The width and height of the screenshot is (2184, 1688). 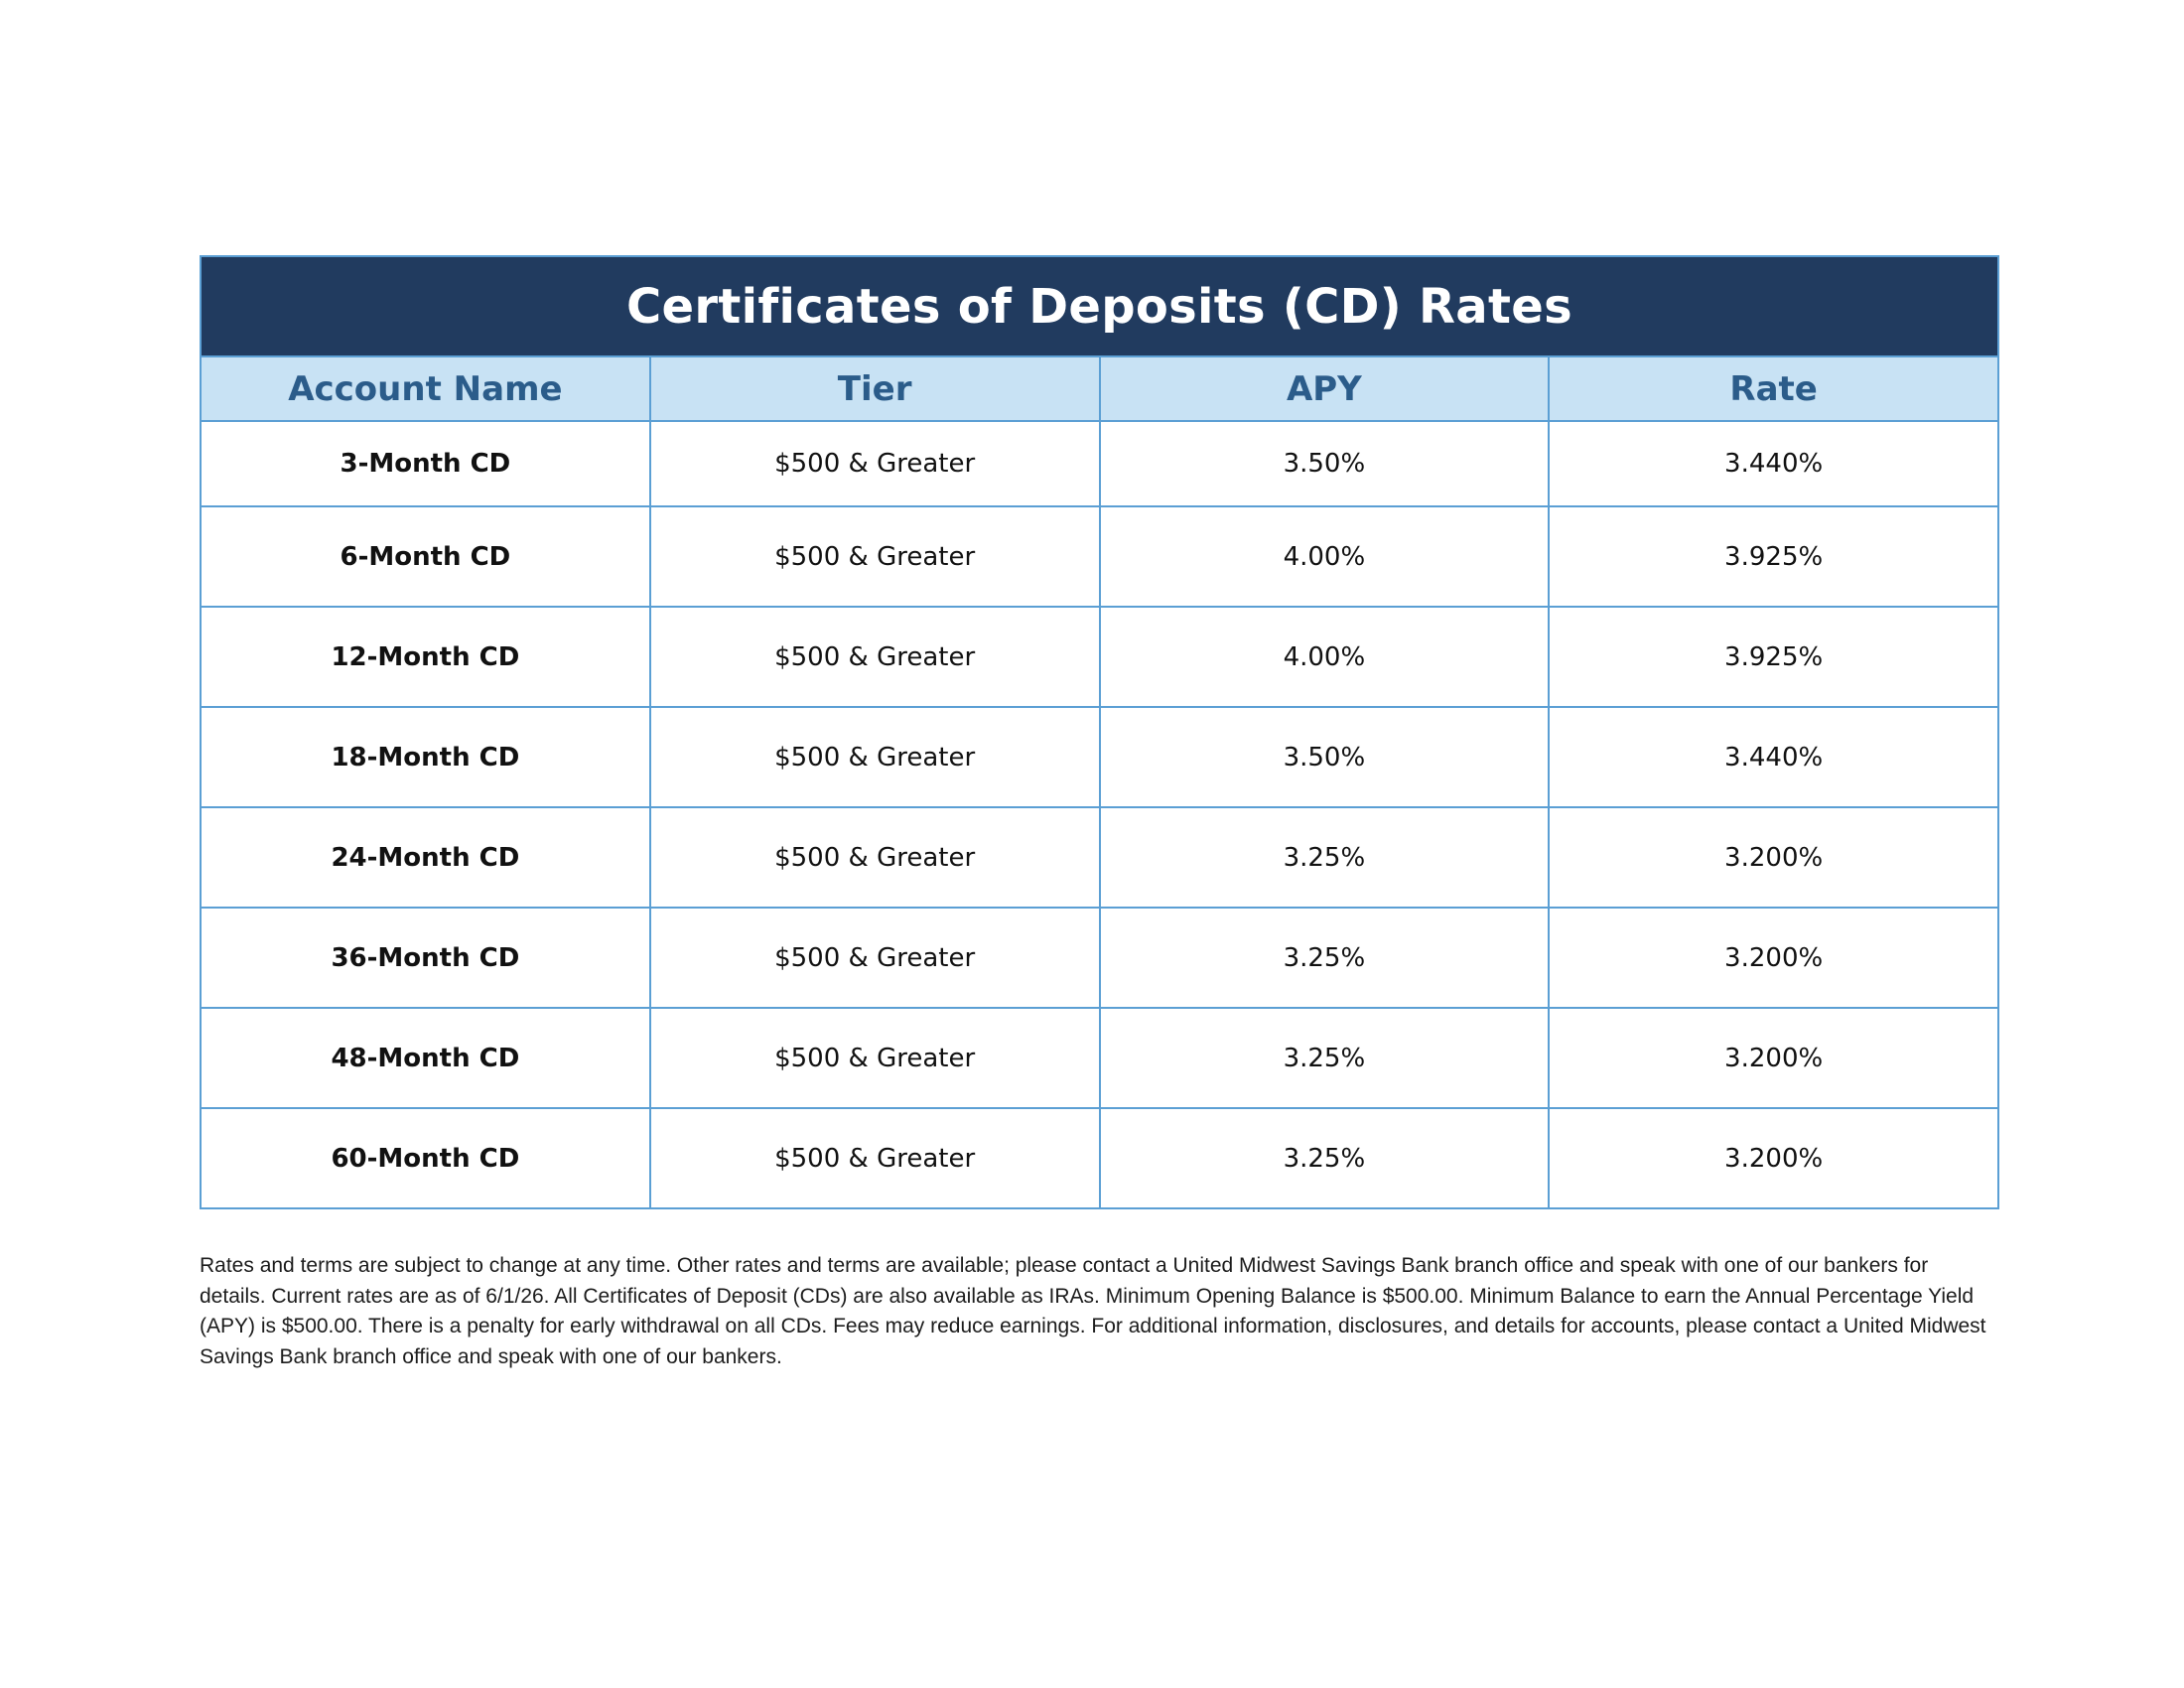 What do you see at coordinates (1324, 388) in the screenshot?
I see `column-header-apy: APY` at bounding box center [1324, 388].